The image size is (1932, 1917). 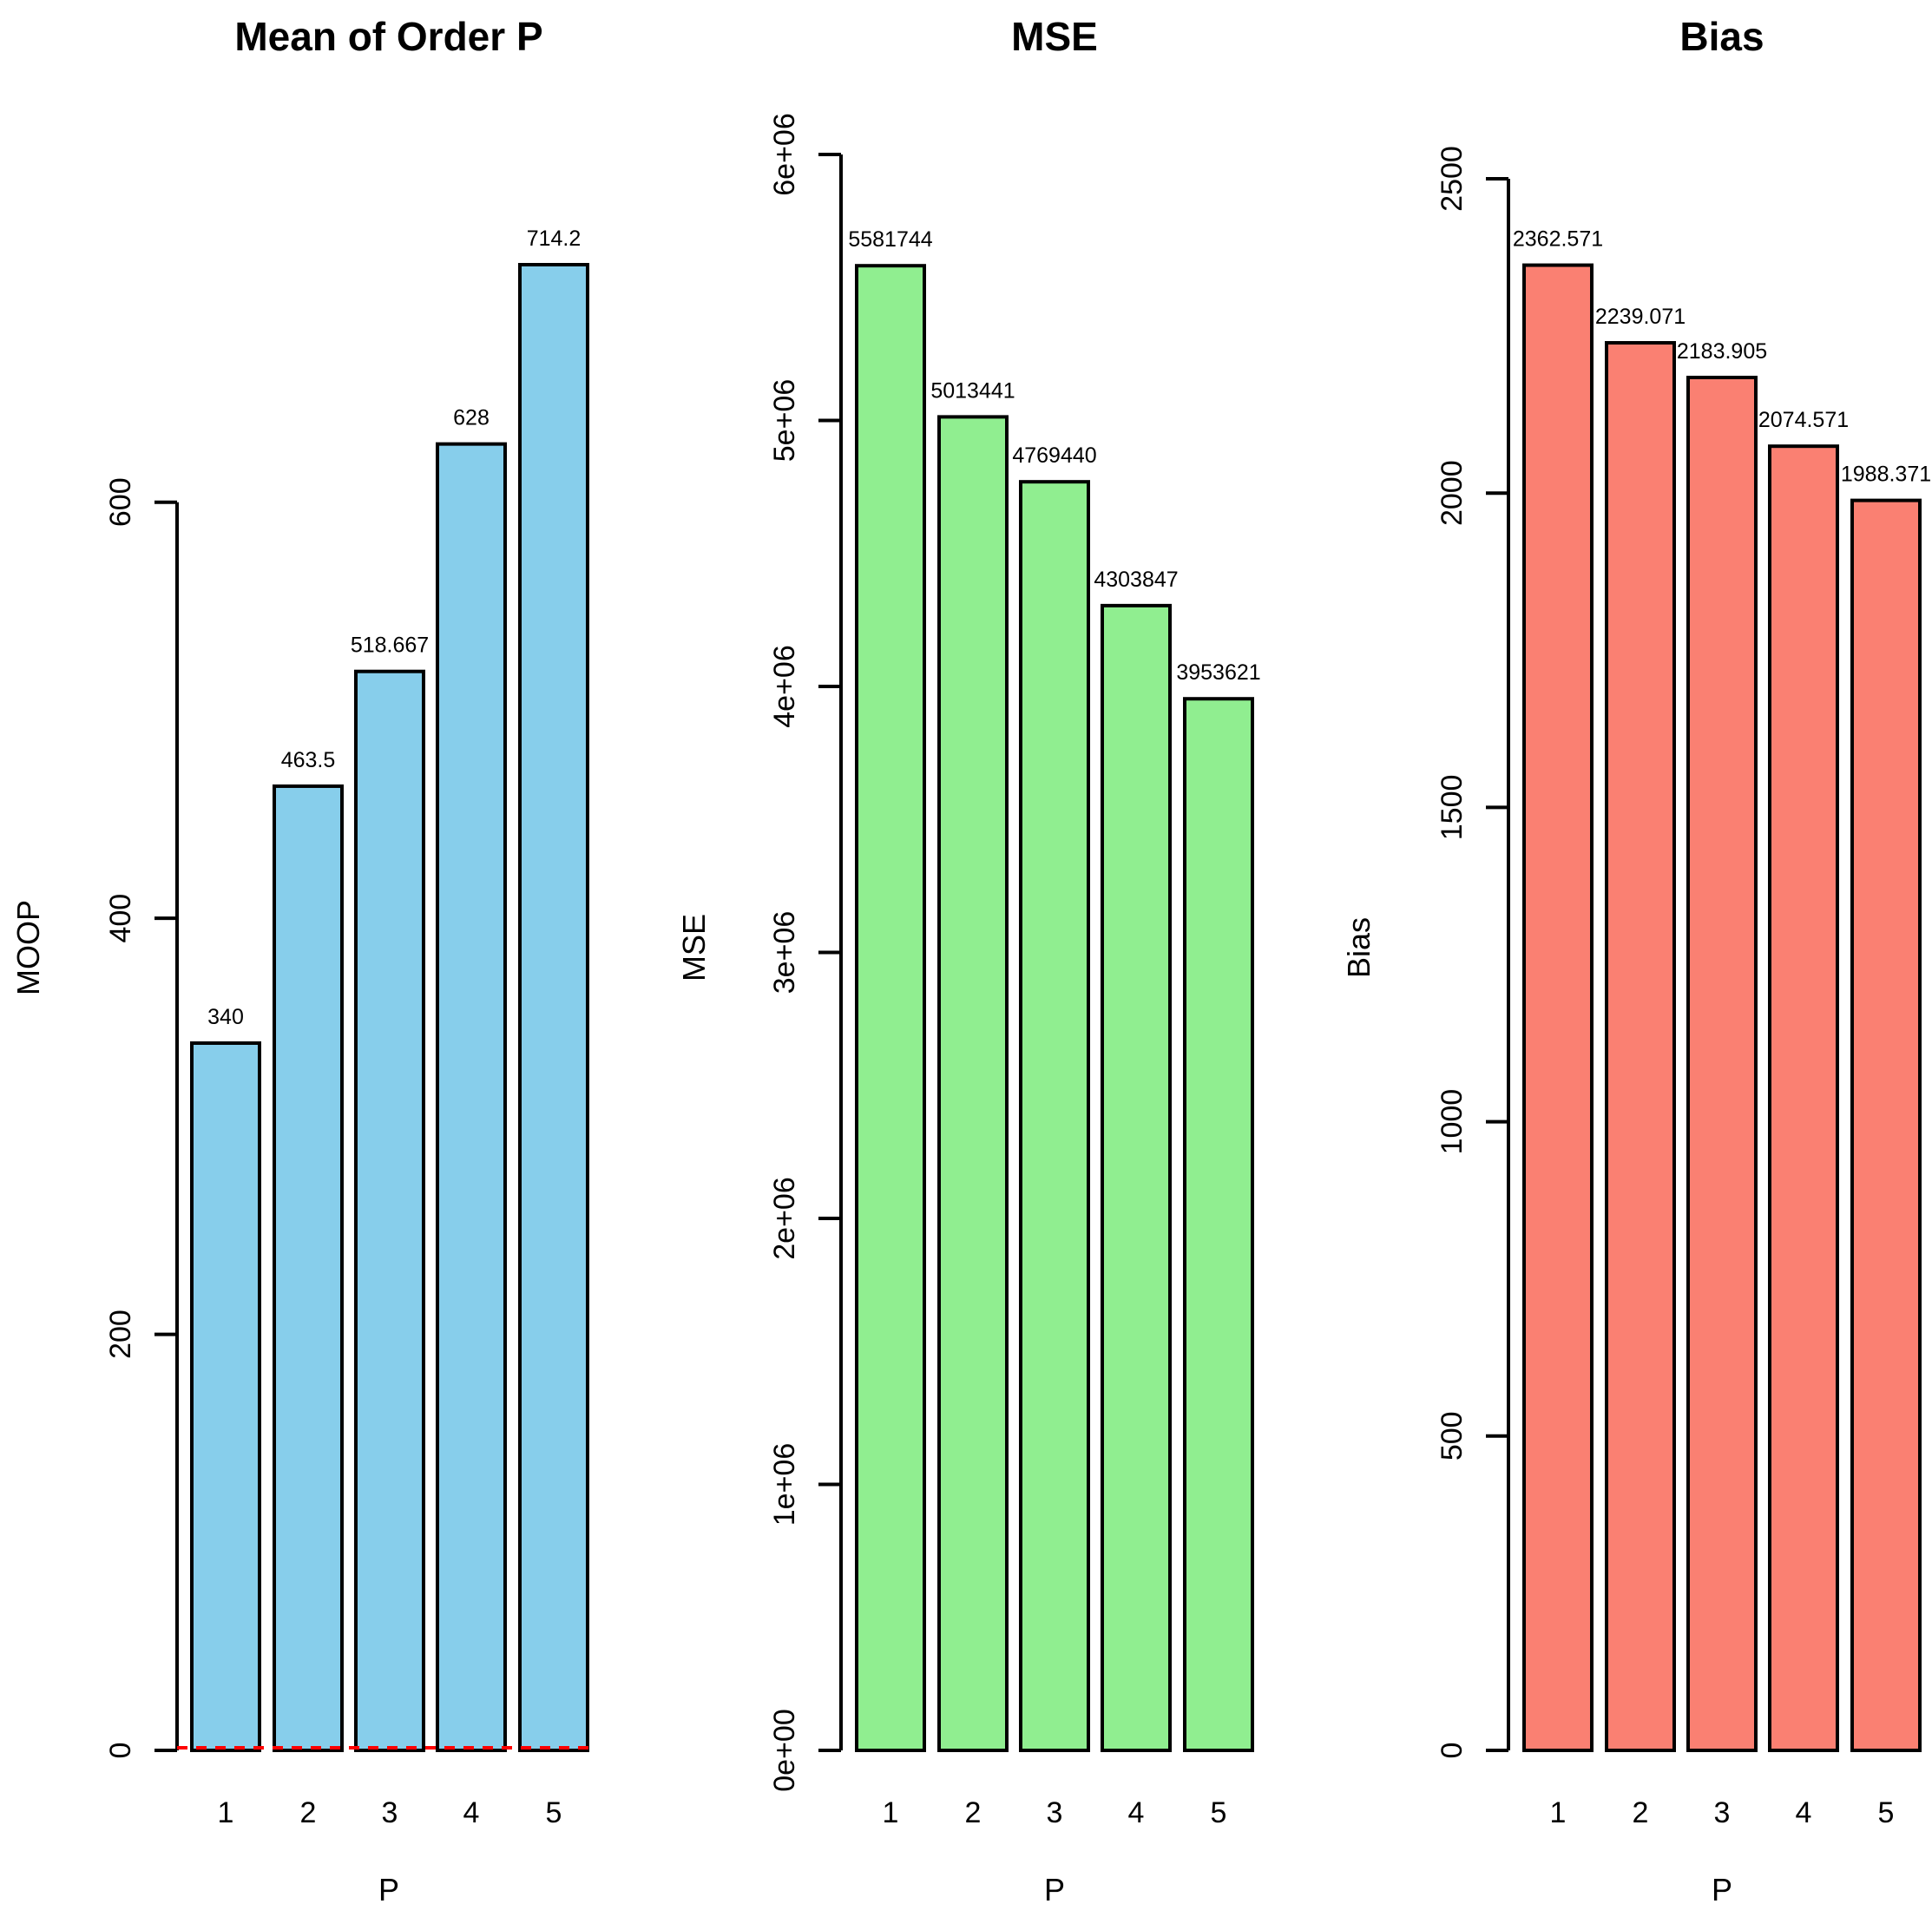 I want to click on y-axis-label: MOOP, so click(x=28, y=947).